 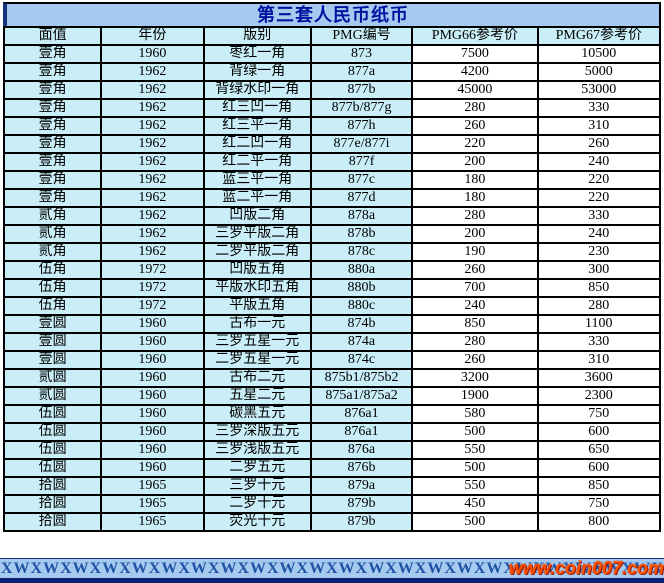 What do you see at coordinates (332, 144) in the screenshot?
I see `table-row: 壹角 1962 红二凹一角 877e/877i 220 260` at bounding box center [332, 144].